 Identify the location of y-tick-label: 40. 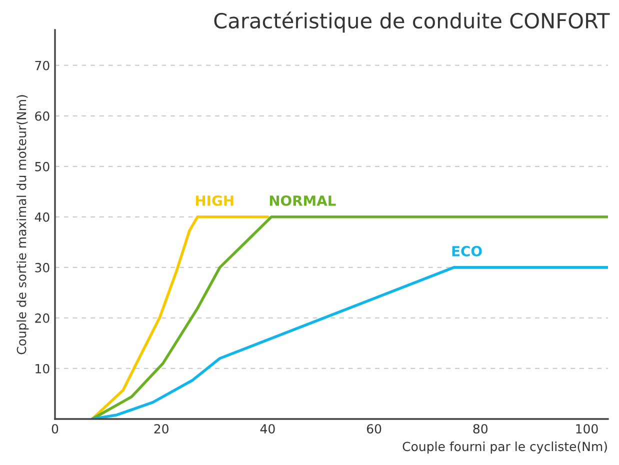
(42, 217).